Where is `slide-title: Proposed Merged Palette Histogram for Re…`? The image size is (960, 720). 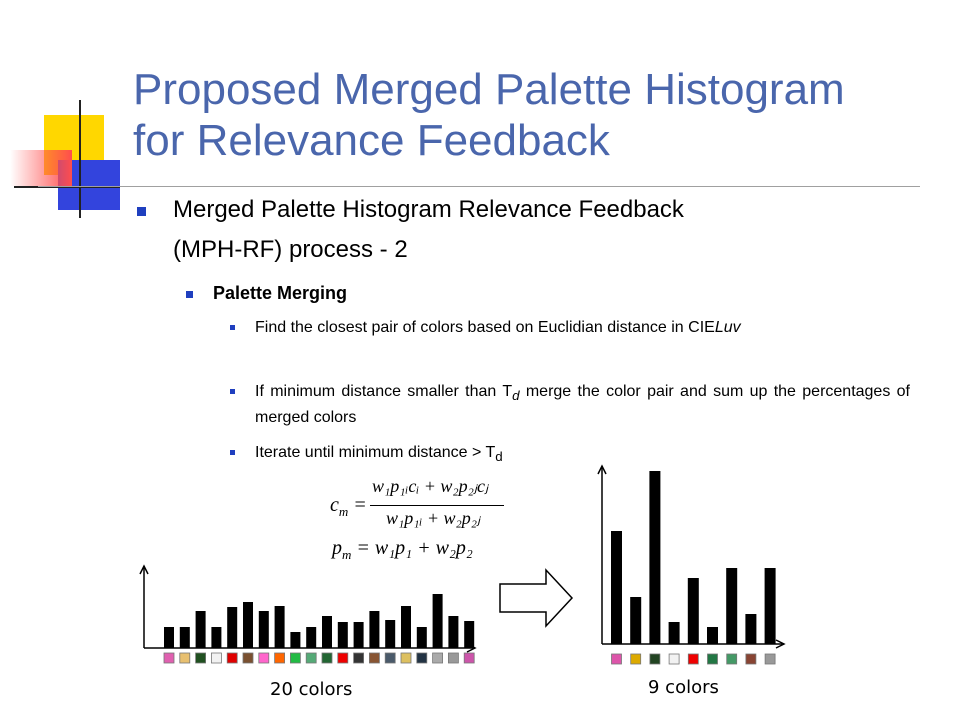
slide-title: Proposed Merged Palette Histogram for Re… is located at coordinates (533, 115).